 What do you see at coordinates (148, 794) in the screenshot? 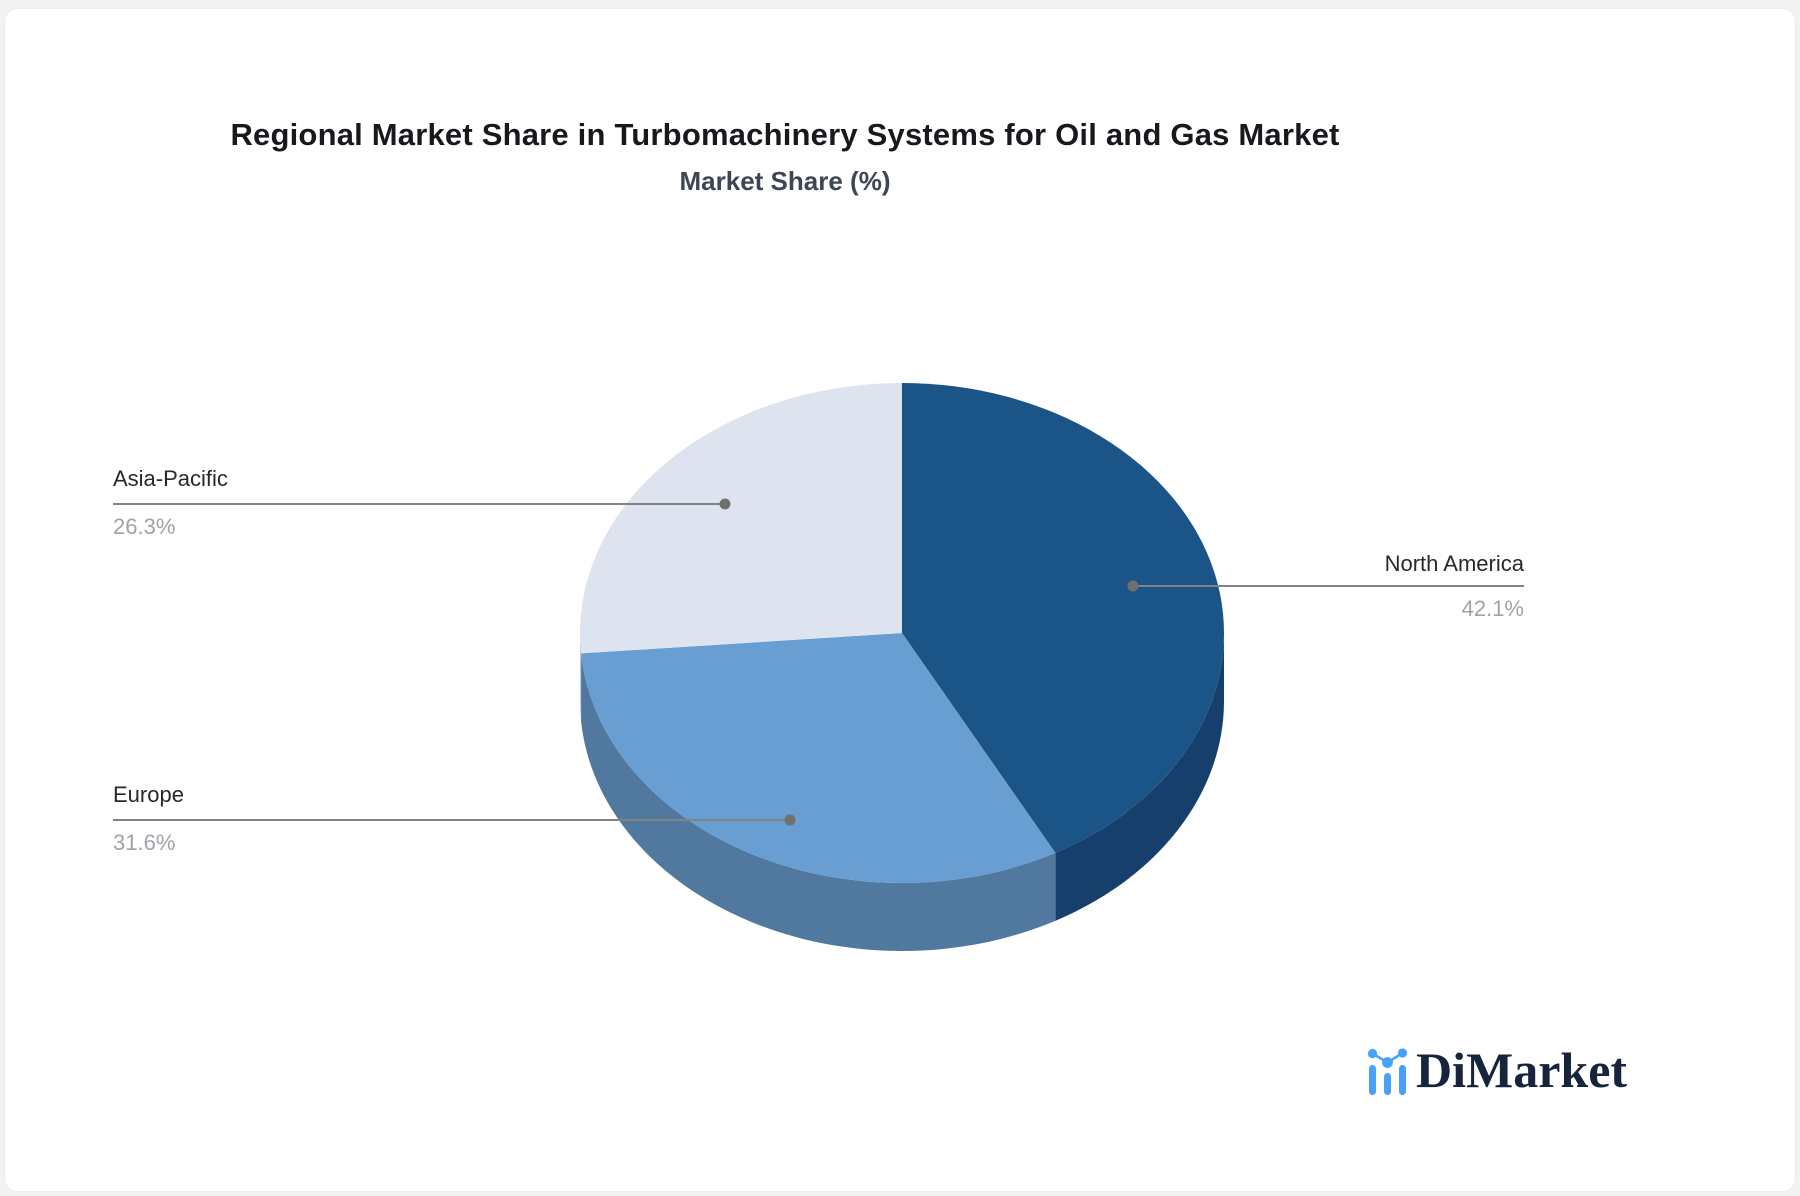
I see `slice-label-europe: Europe` at bounding box center [148, 794].